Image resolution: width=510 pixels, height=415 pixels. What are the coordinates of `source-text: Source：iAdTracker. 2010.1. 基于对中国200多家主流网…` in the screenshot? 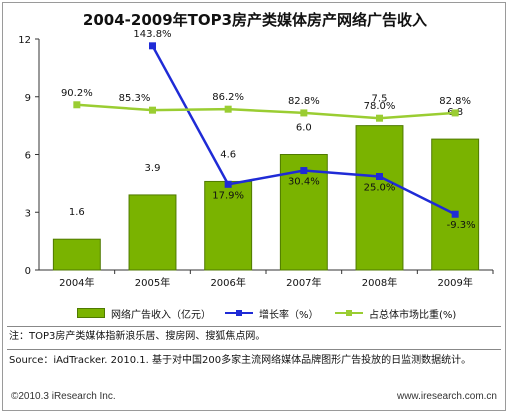 It's located at (240, 360).